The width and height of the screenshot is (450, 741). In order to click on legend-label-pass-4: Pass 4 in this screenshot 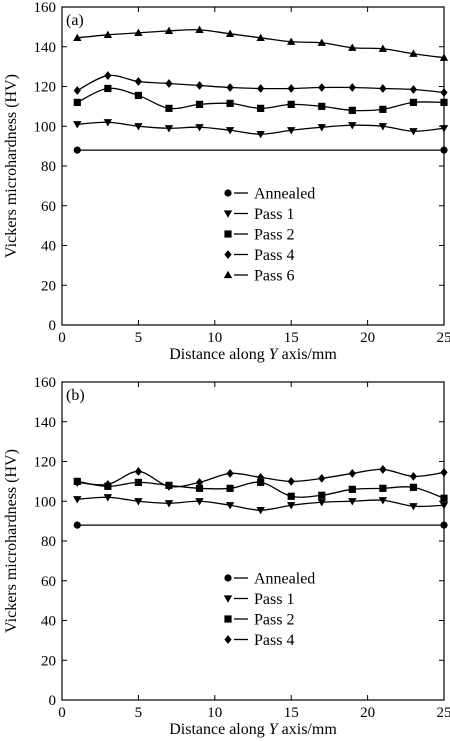, I will do `click(274, 640)`.